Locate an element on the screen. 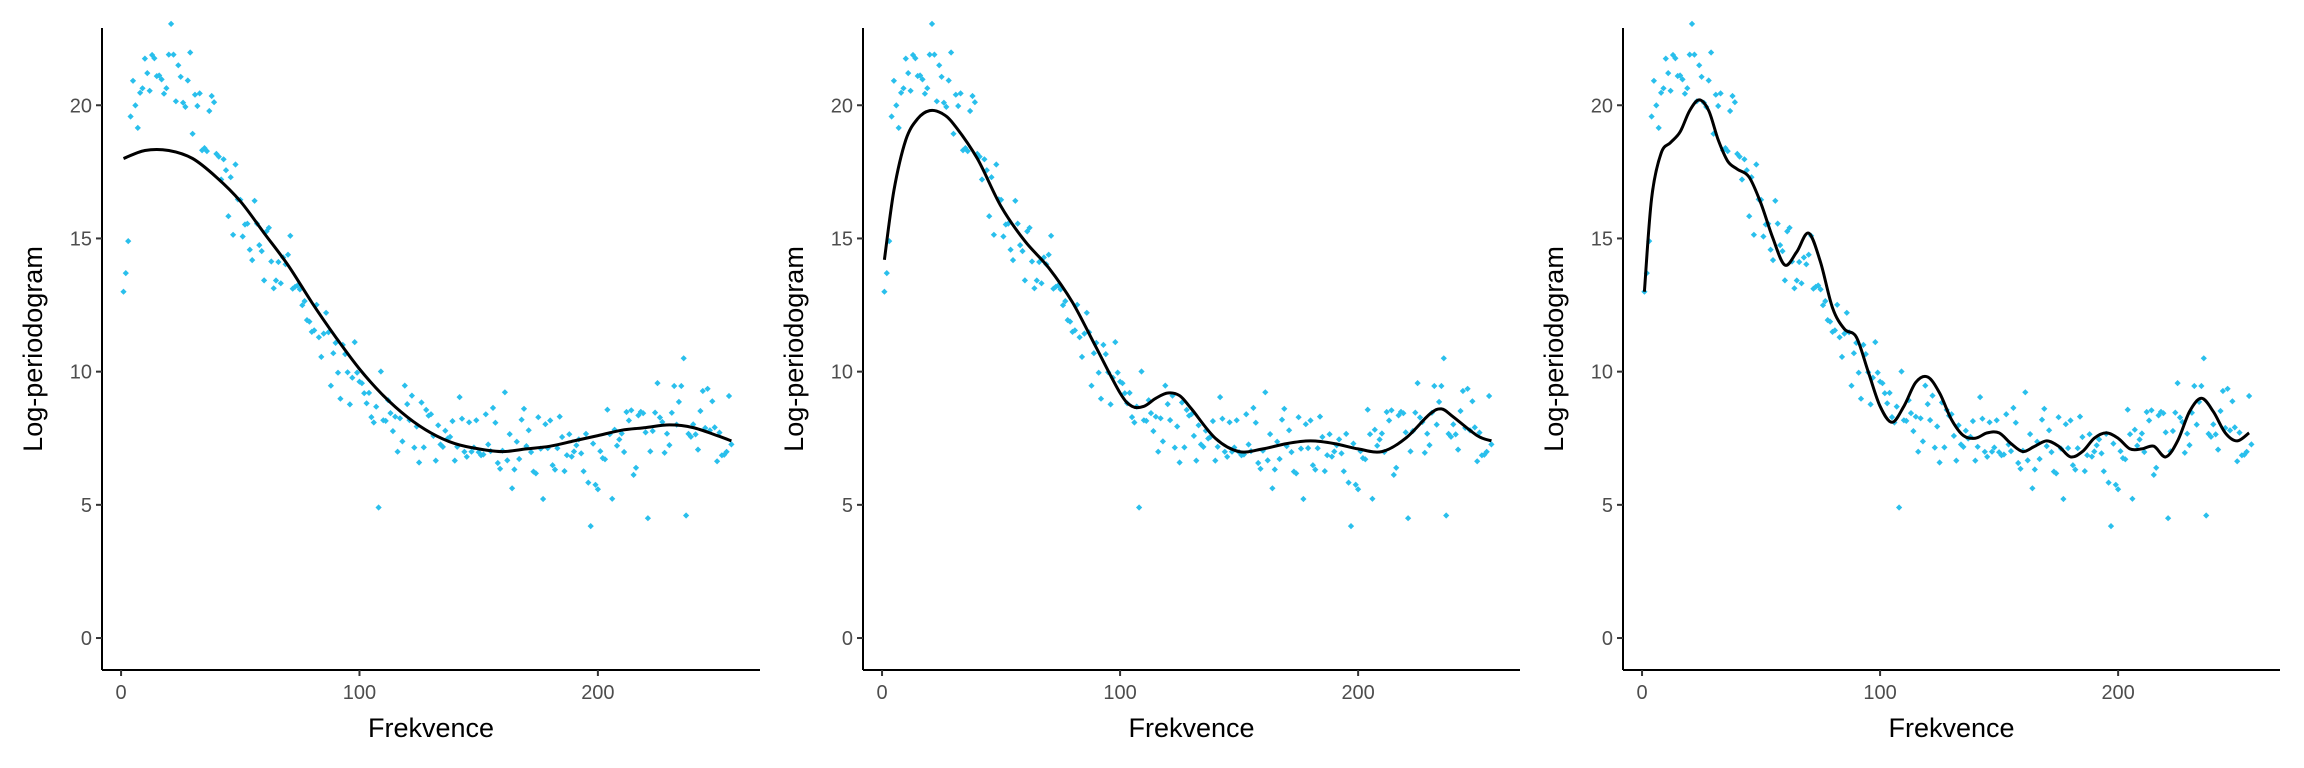 Image resolution: width=2304 pixels, height=768 pixels. x-tick-label: 0 is located at coordinates (1641, 693).